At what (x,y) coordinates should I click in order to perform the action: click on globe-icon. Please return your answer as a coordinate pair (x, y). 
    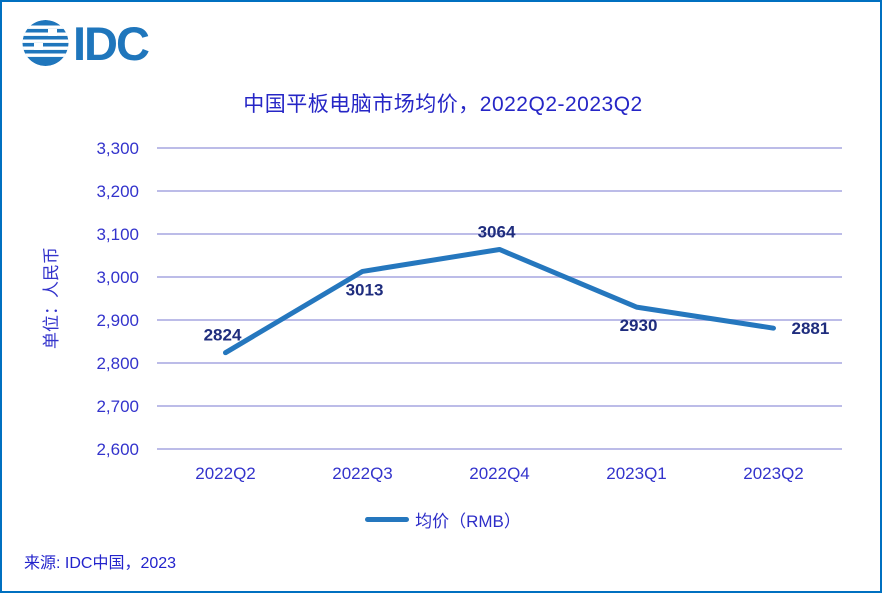
    Looking at the image, I should click on (45, 43).